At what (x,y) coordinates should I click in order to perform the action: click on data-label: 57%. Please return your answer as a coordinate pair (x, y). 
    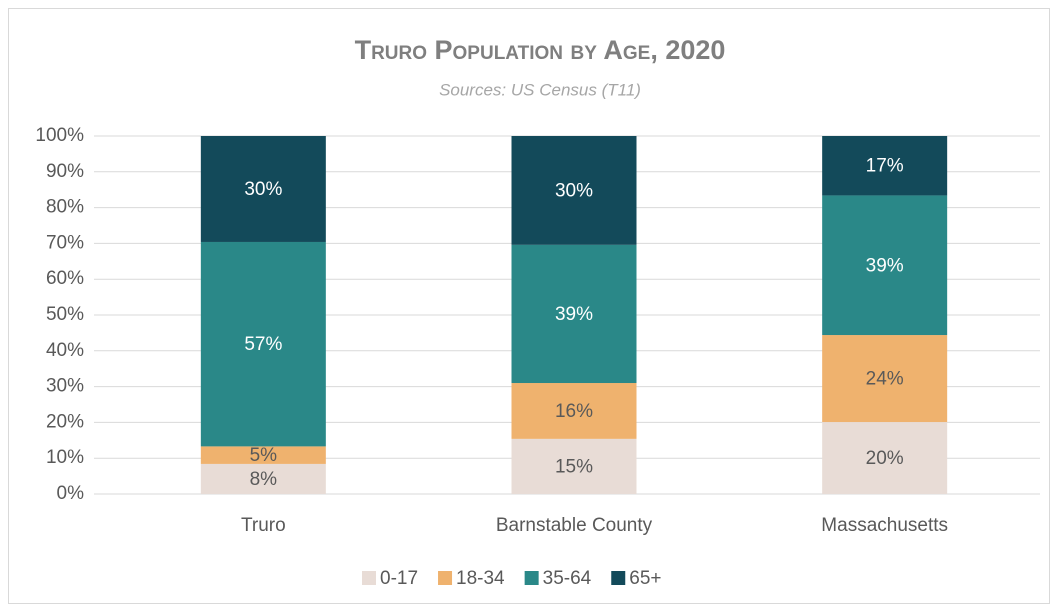
    Looking at the image, I should click on (263, 344).